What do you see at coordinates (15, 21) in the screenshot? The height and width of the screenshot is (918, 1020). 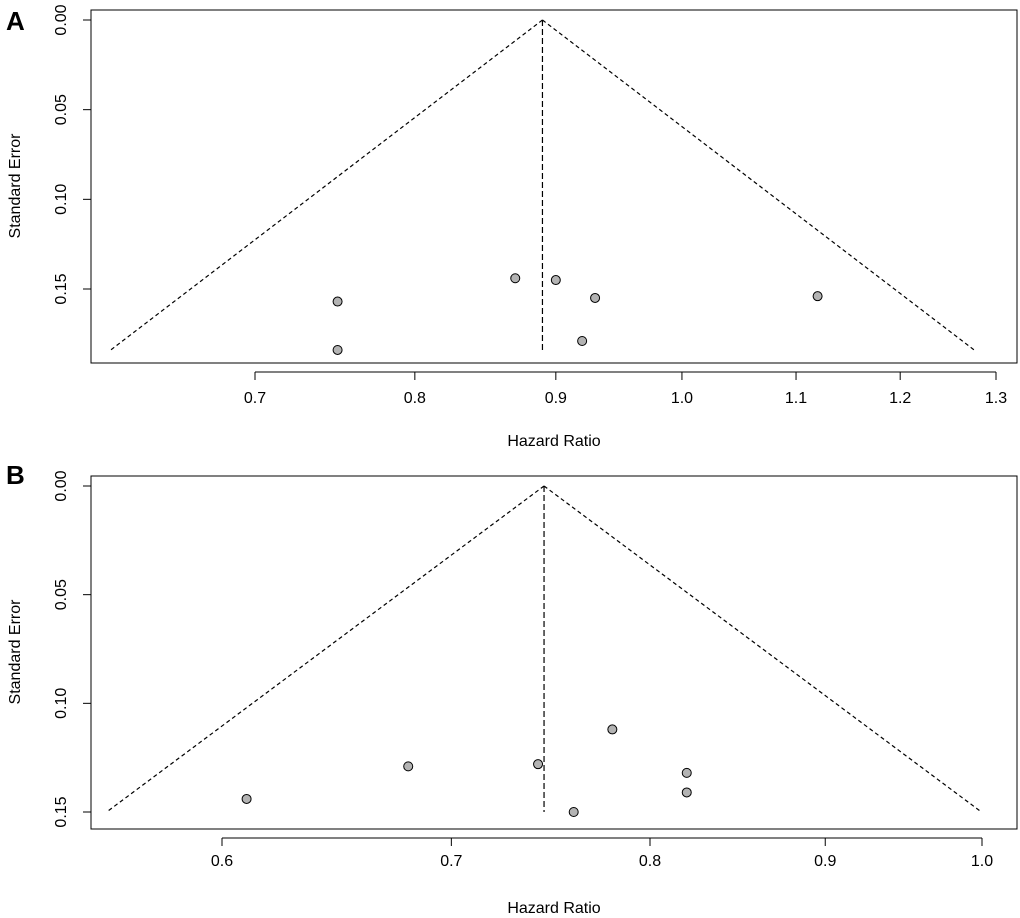 I see `panel-label: A` at bounding box center [15, 21].